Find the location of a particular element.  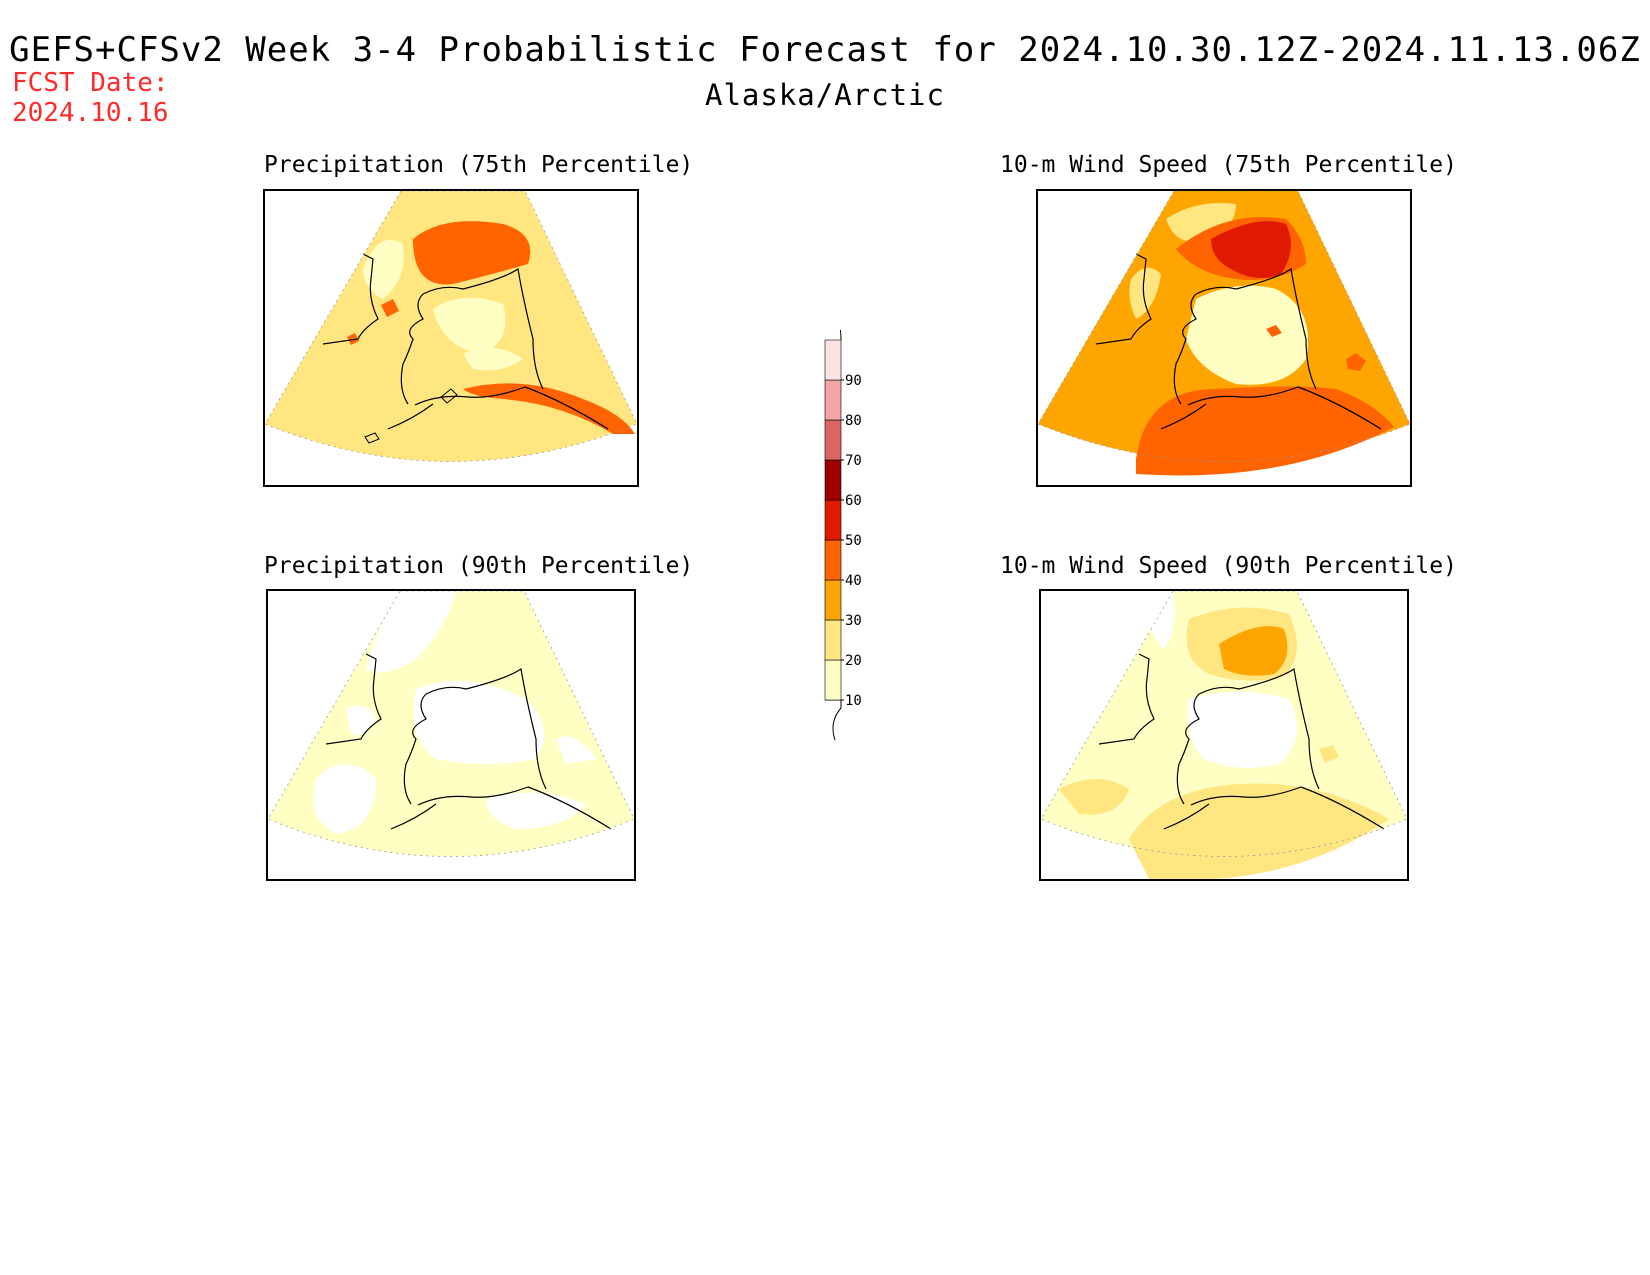

forecast-date-value: 2024.10.16 is located at coordinates (90, 113).